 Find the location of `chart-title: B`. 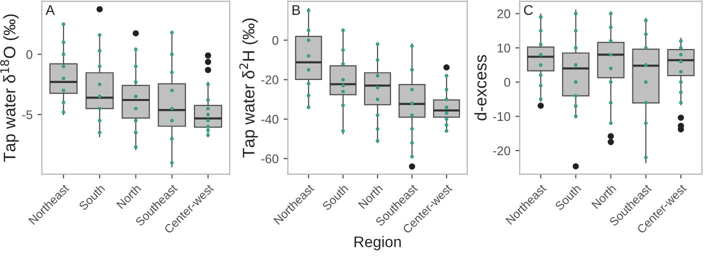

chart-title: B is located at coordinates (296, 10).